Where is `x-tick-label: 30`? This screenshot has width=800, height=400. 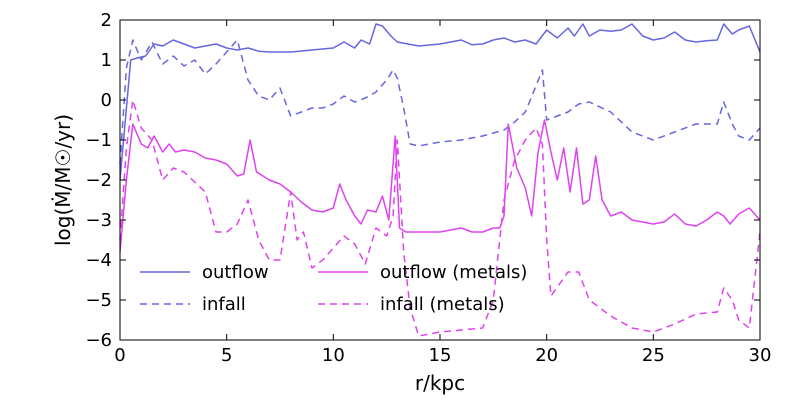 x-tick-label: 30 is located at coordinates (760, 355).